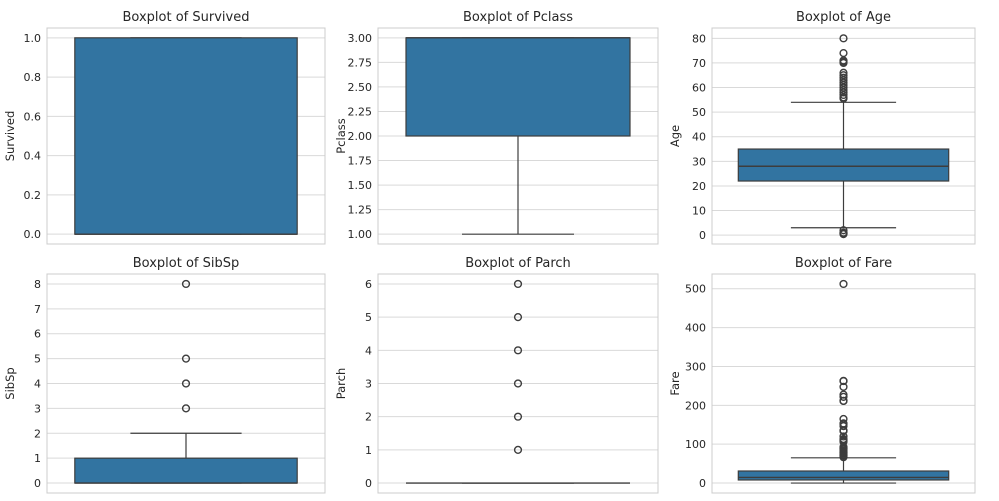 This screenshot has width=999, height=501. I want to click on y-tick-label: 200, so click(695, 405).